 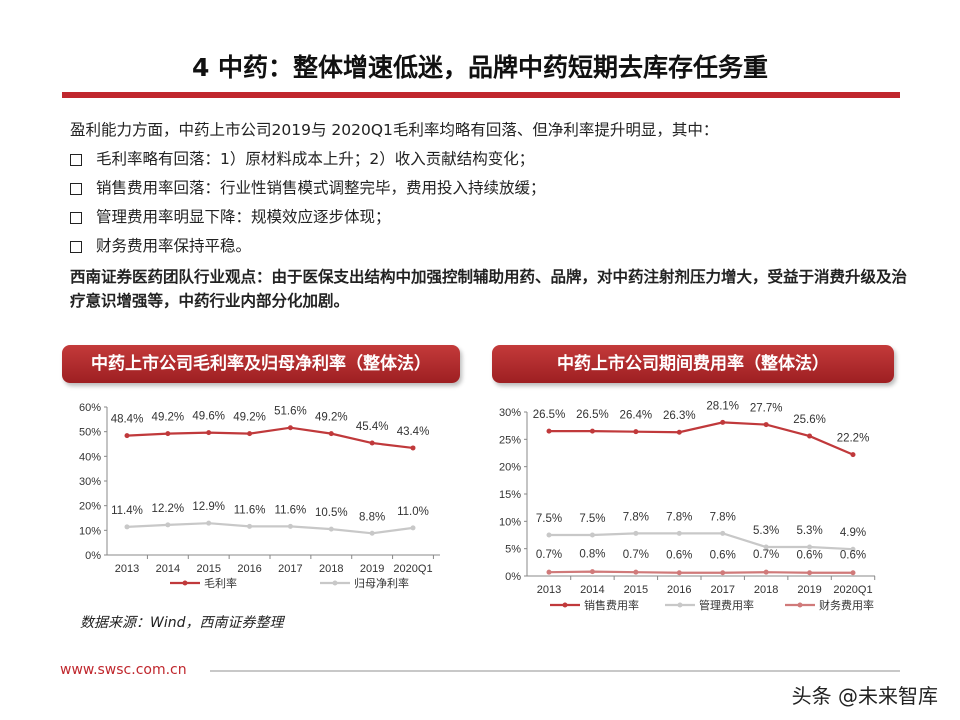 What do you see at coordinates (290, 412) in the screenshot?
I see `data-label: 51.6%` at bounding box center [290, 412].